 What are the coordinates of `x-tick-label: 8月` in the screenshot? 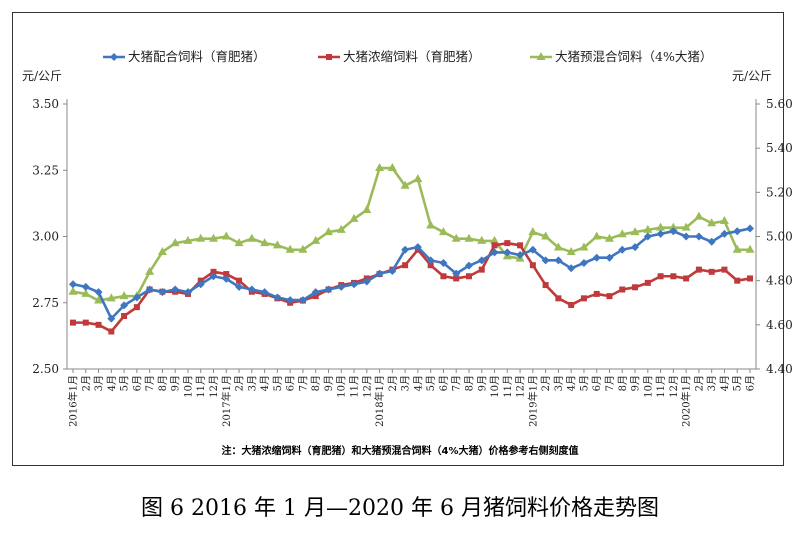 It's located at (316, 383).